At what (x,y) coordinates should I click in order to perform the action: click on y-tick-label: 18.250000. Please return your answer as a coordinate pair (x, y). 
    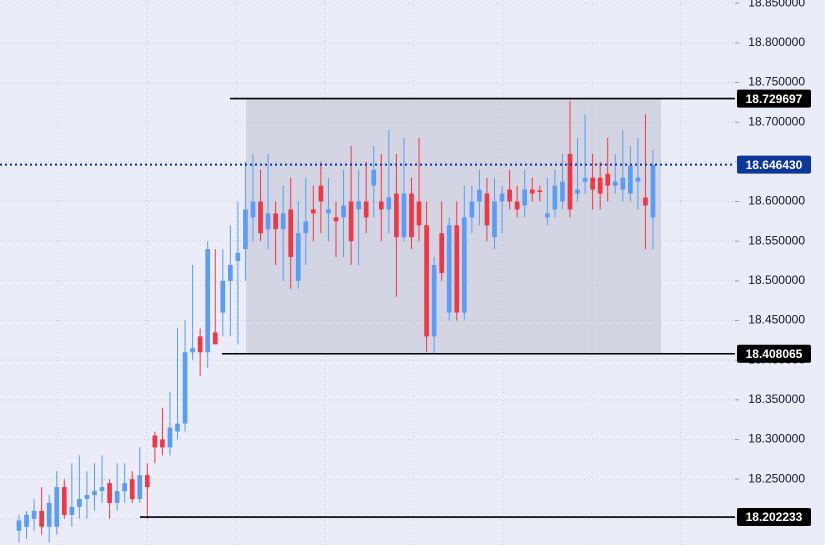
    Looking at the image, I should click on (776, 478).